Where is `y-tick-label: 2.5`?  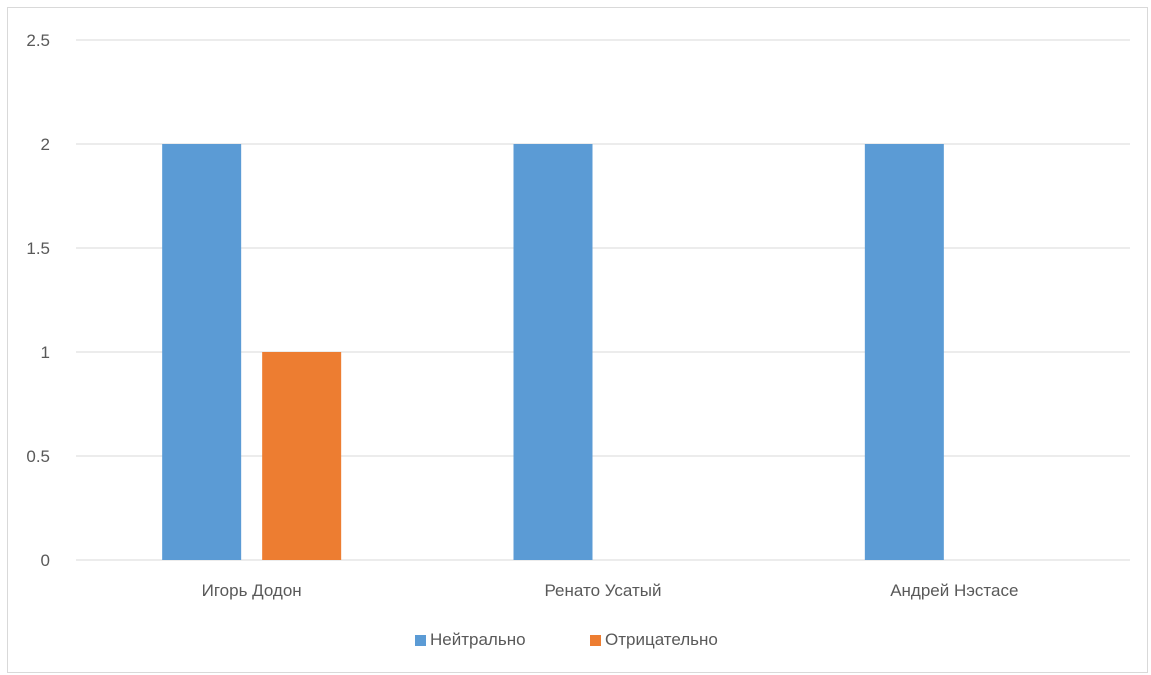
y-tick-label: 2.5 is located at coordinates (38, 40).